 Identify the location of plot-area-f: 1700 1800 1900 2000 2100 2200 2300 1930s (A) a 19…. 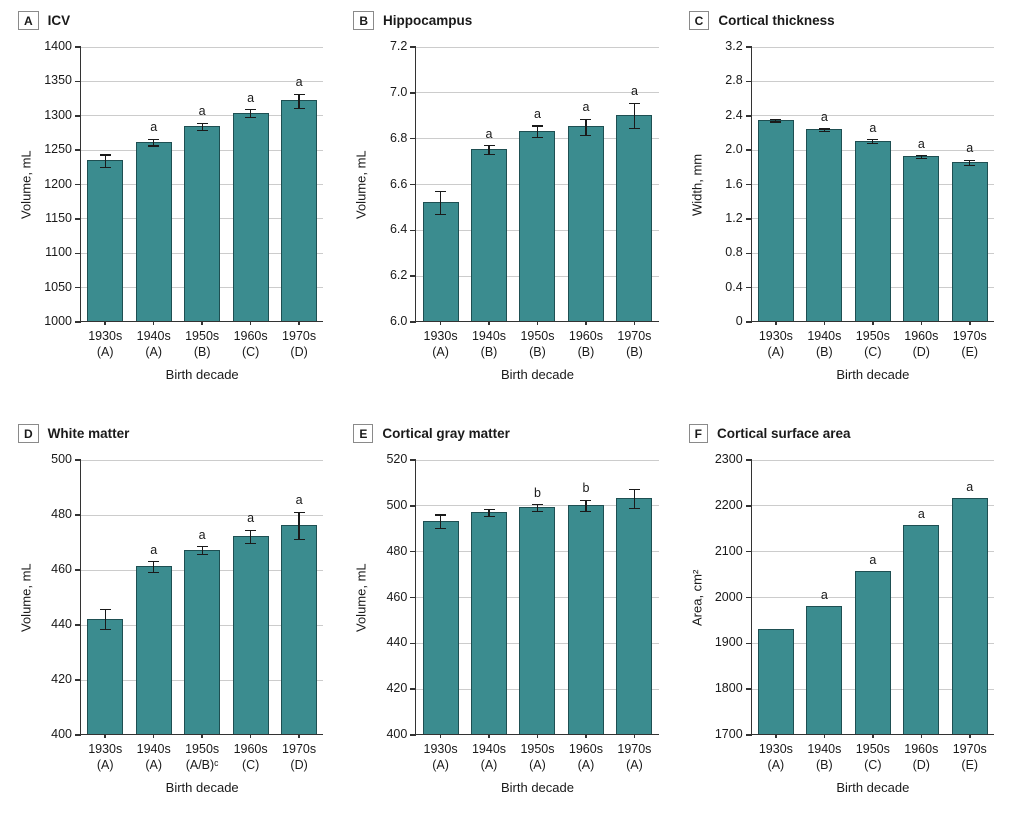
(854, 623).